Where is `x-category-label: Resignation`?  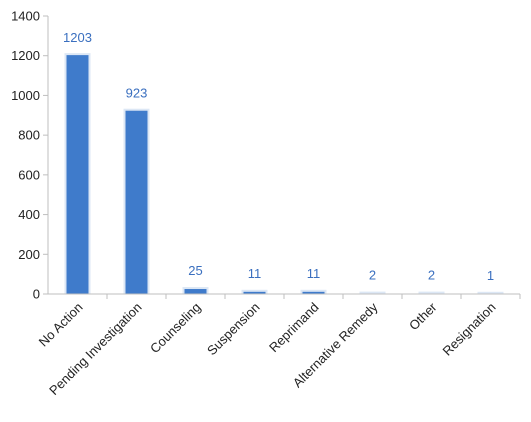 x-category-label: Resignation is located at coordinates (468, 329).